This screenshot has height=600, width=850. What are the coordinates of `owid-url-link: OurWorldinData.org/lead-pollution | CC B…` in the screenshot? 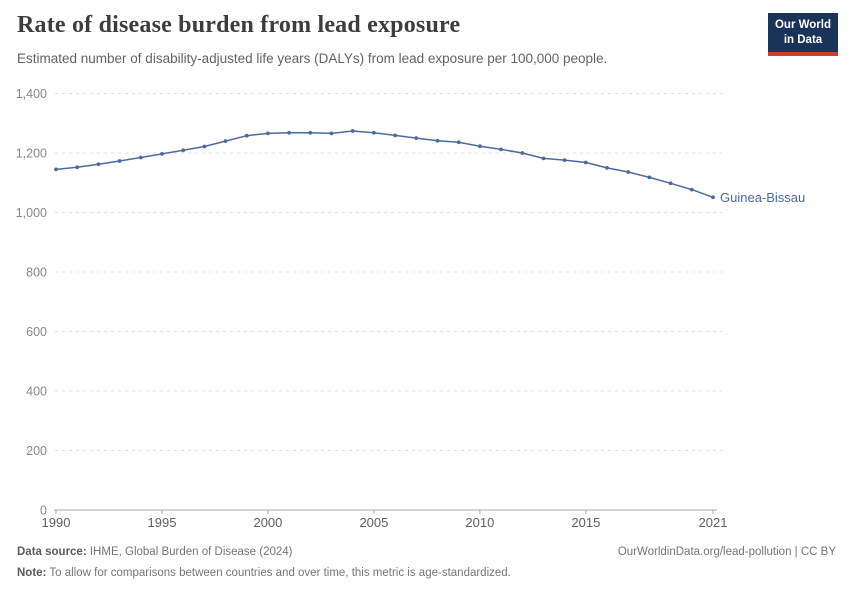 It's located at (726, 552).